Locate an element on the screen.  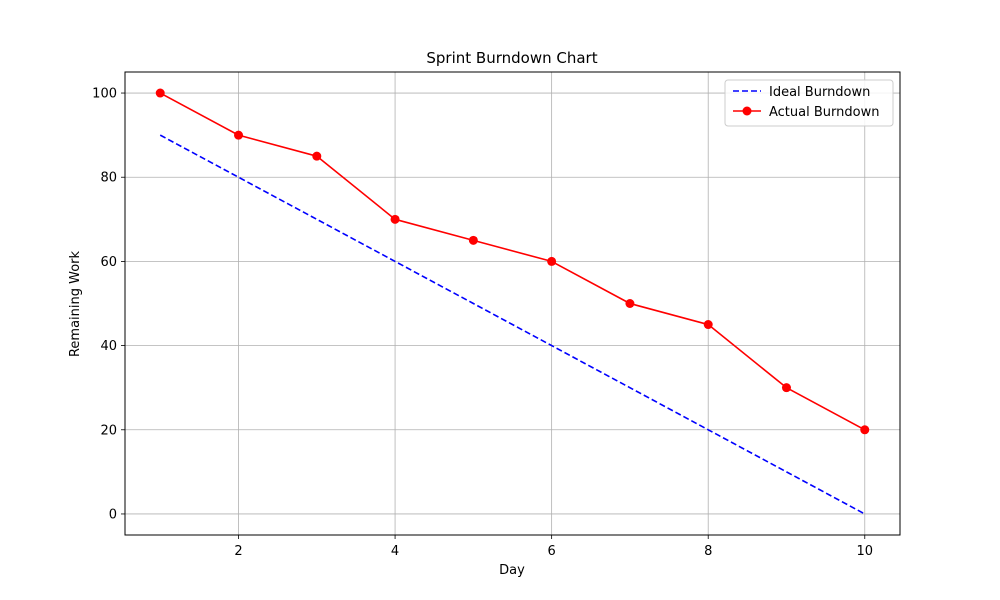
legend-box is located at coordinates (809, 103).